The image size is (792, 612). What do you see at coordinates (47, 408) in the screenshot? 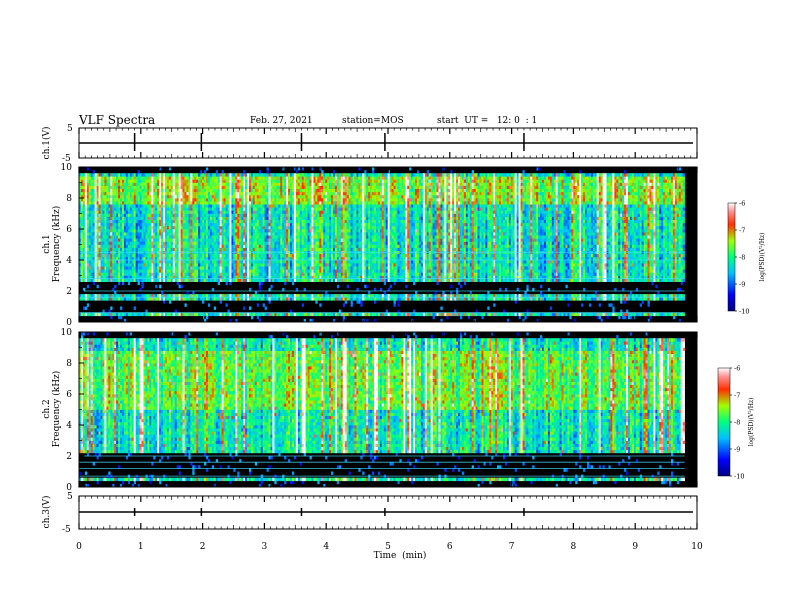
I see `ch2-channel-label: ch.2` at bounding box center [47, 408].